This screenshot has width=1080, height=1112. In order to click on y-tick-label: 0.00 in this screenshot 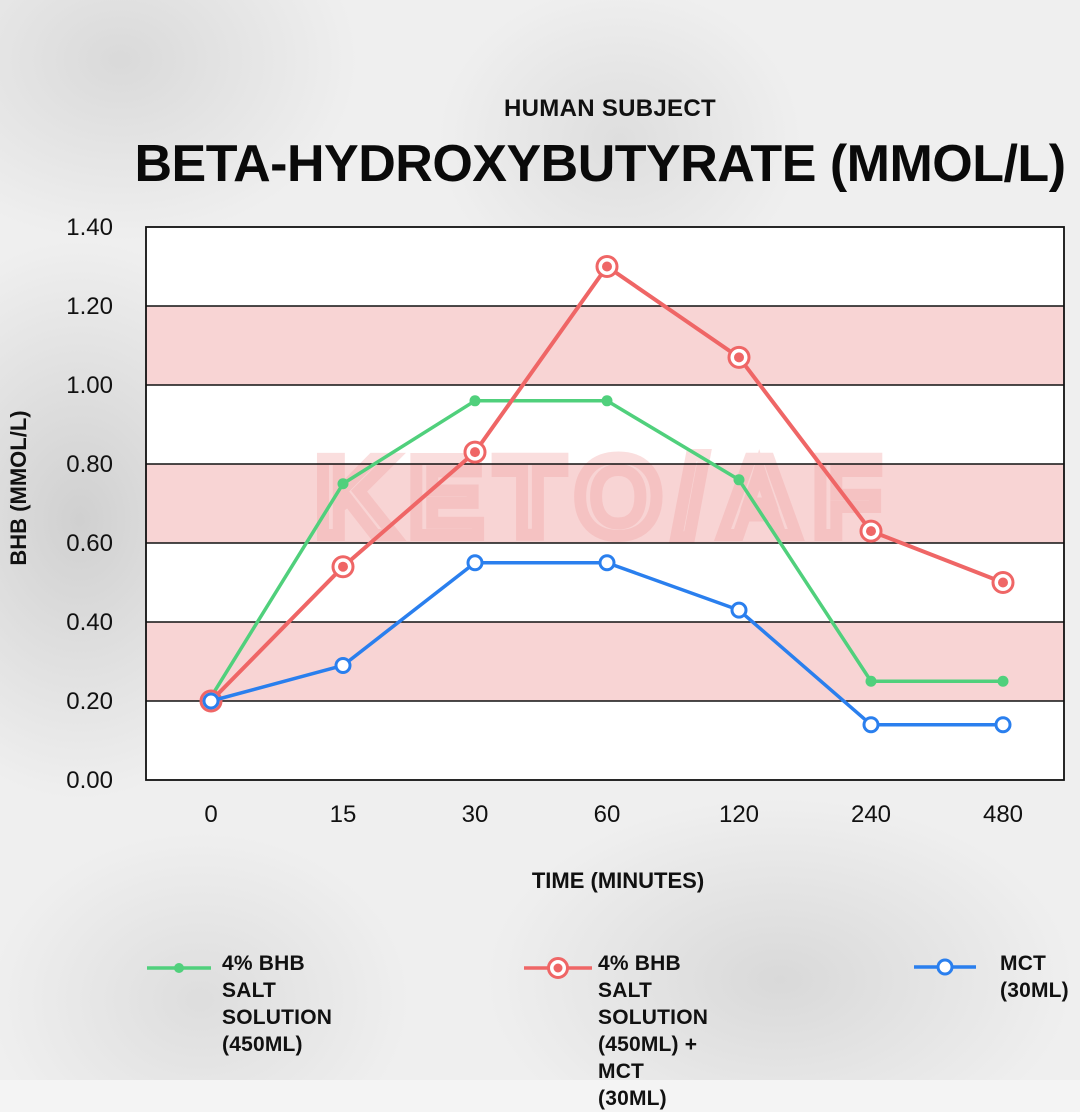, I will do `click(89, 780)`.